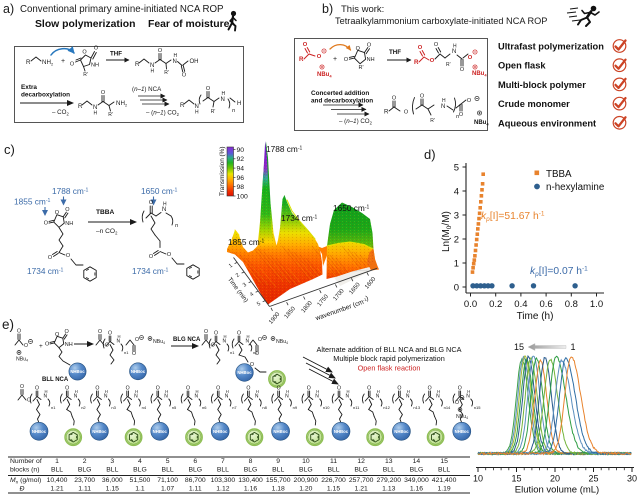 The height and width of the screenshot is (503, 638). Describe the element at coordinates (551, 47) in the screenshot. I see `svg-text: Ultrafast polymerization` at that location.